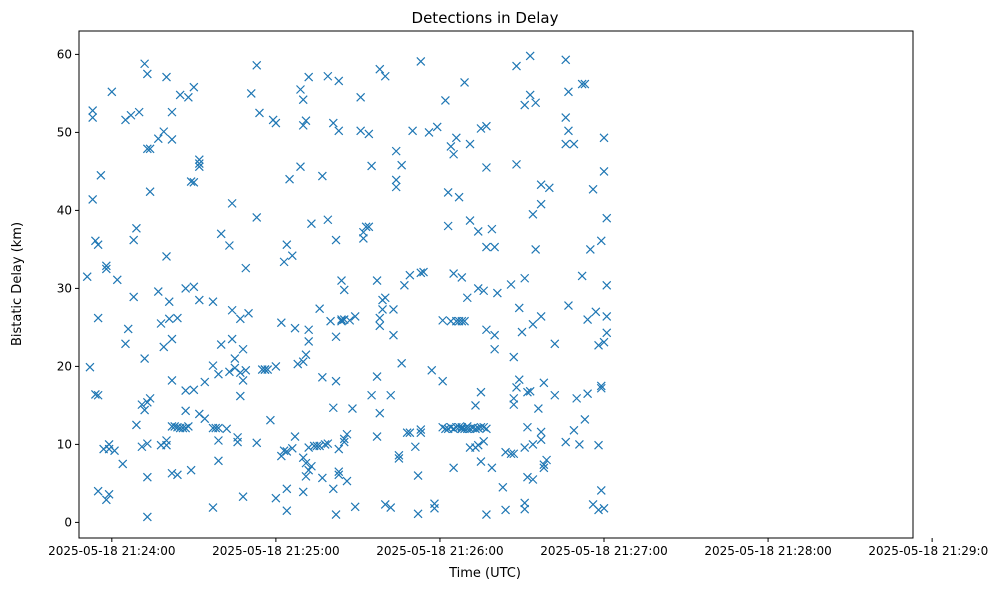  Describe the element at coordinates (17, 284) in the screenshot. I see `y-axis-label: Bistatic Delay (km)` at that location.